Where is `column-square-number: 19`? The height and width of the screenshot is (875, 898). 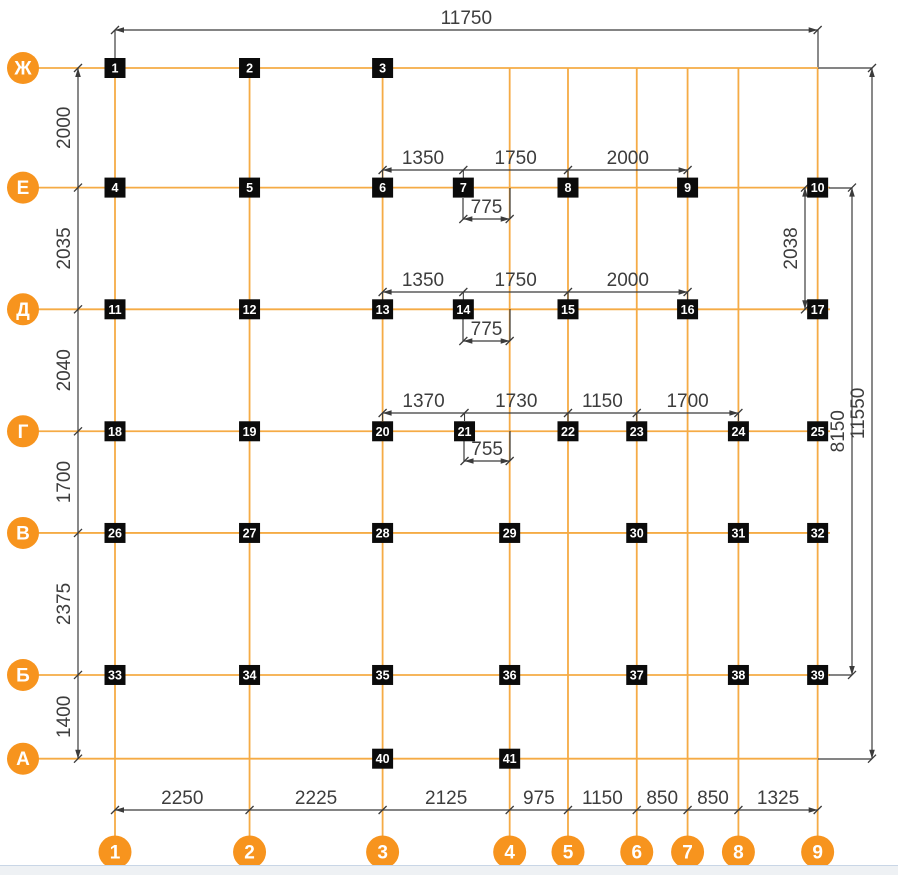 column-square-number: 19 is located at coordinates (250, 432).